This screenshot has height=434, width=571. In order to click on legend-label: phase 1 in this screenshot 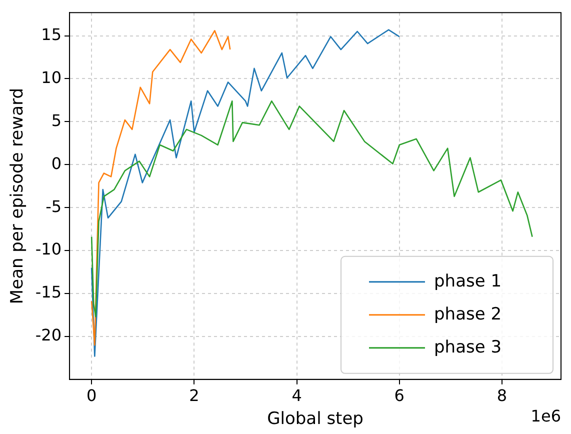, I will do `click(468, 281)`.